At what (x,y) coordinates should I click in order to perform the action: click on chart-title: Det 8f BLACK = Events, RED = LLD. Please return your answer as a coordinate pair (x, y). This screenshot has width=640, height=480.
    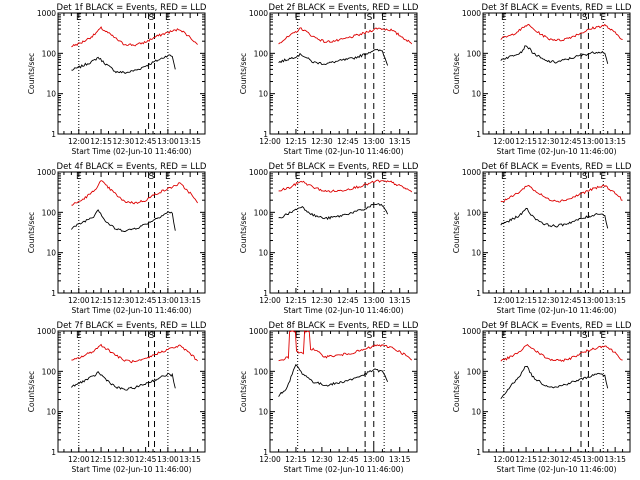
    Looking at the image, I should click on (344, 326).